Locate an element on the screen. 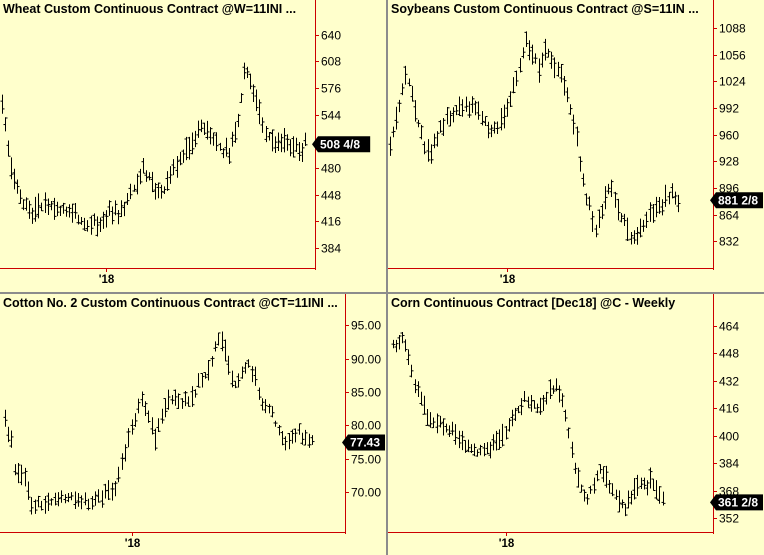  price-tick-label: 640 is located at coordinates (331, 36).